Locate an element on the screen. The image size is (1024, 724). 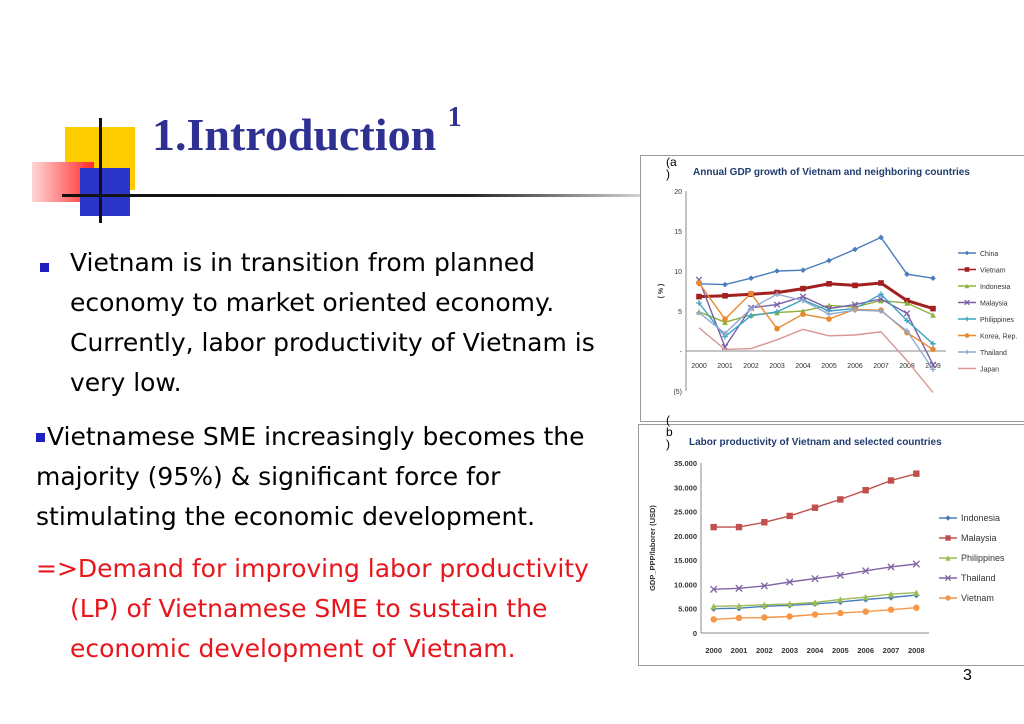
y-tick-label: 0 is located at coordinates (695, 633).